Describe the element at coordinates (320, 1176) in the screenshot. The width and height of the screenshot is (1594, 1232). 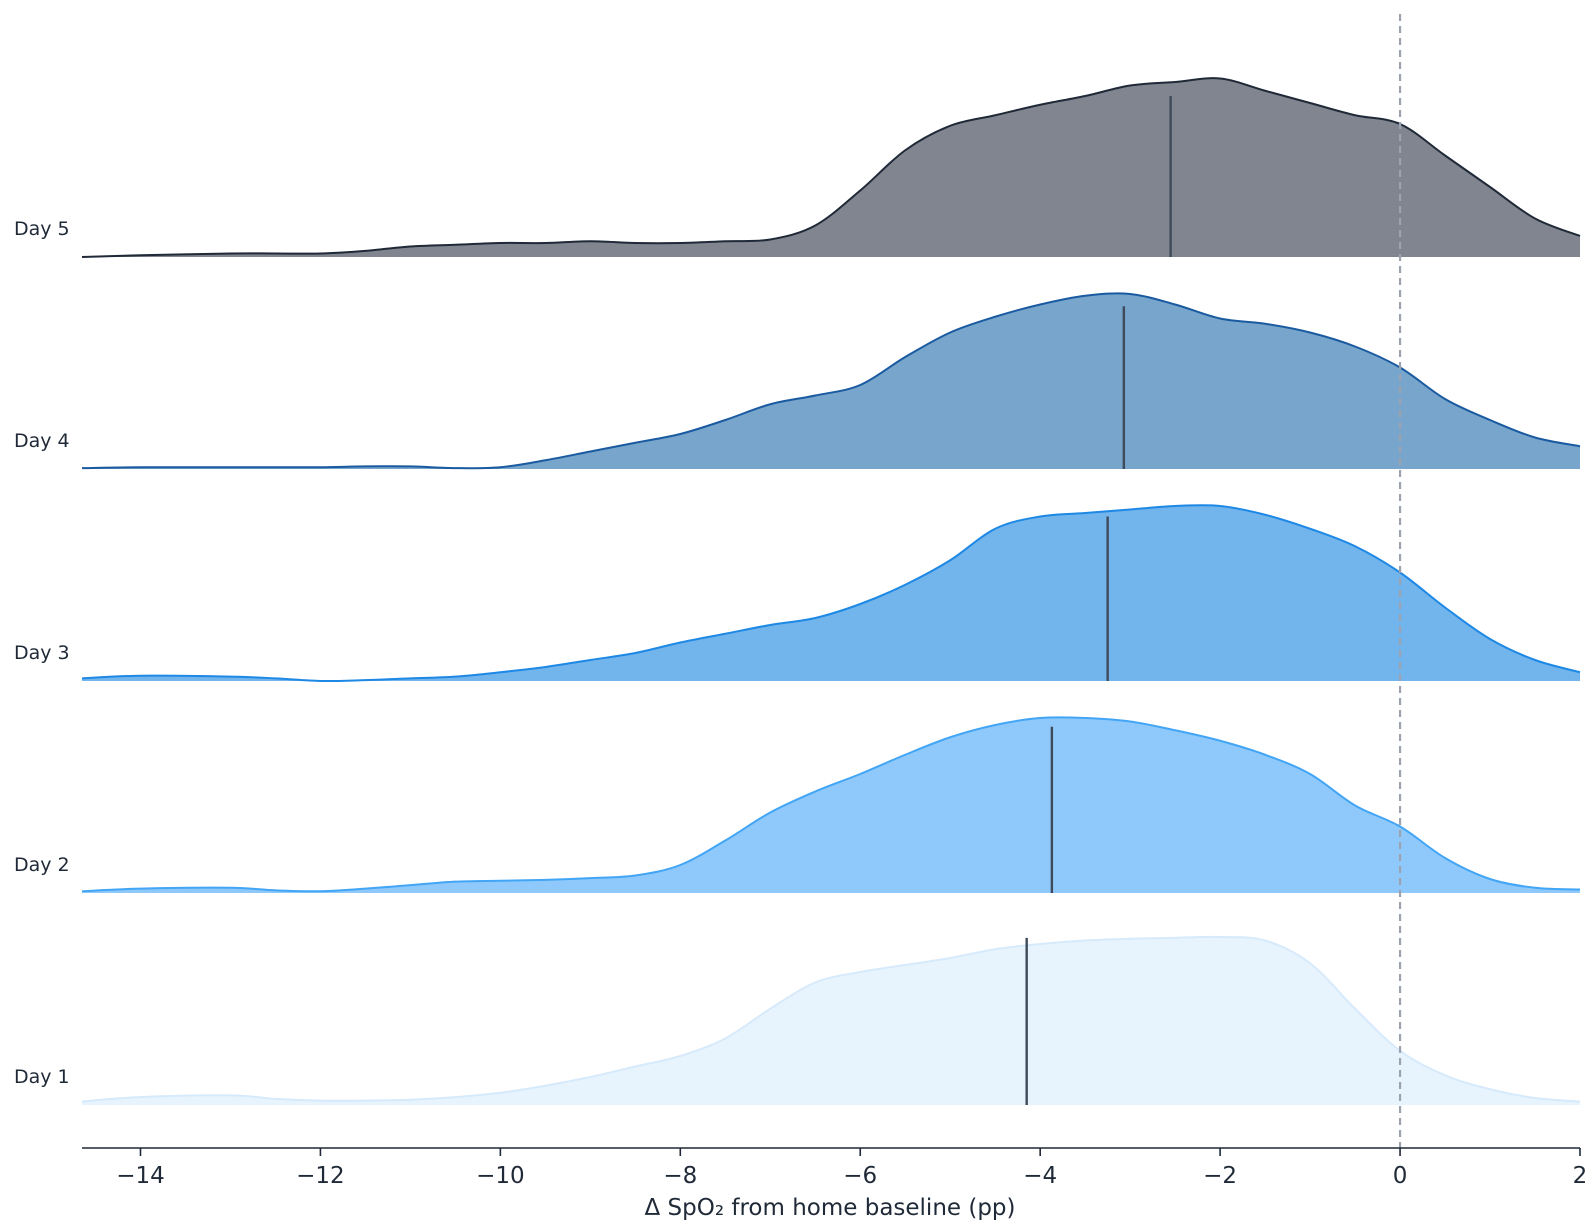
I see `x-tick-label: −12` at that location.